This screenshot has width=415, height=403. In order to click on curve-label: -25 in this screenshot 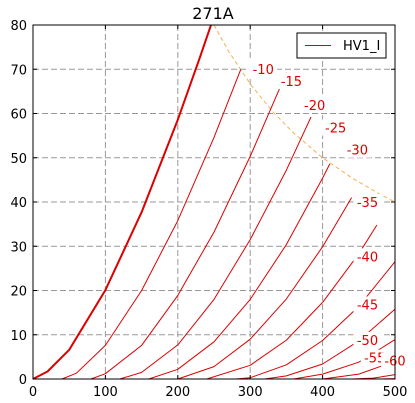, I will do `click(335, 129)`.